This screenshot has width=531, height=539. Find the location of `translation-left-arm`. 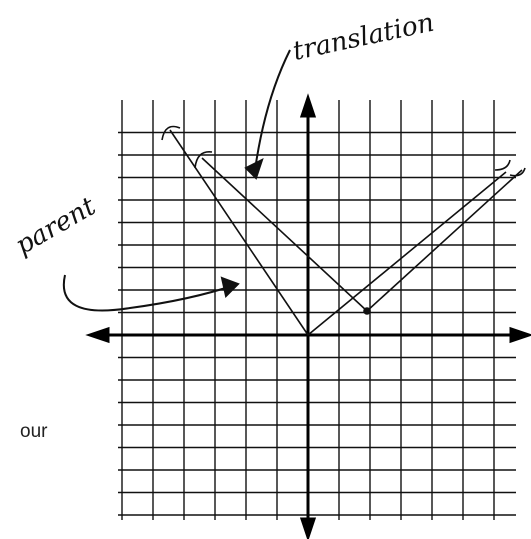

translation-left-arm is located at coordinates (284, 234).